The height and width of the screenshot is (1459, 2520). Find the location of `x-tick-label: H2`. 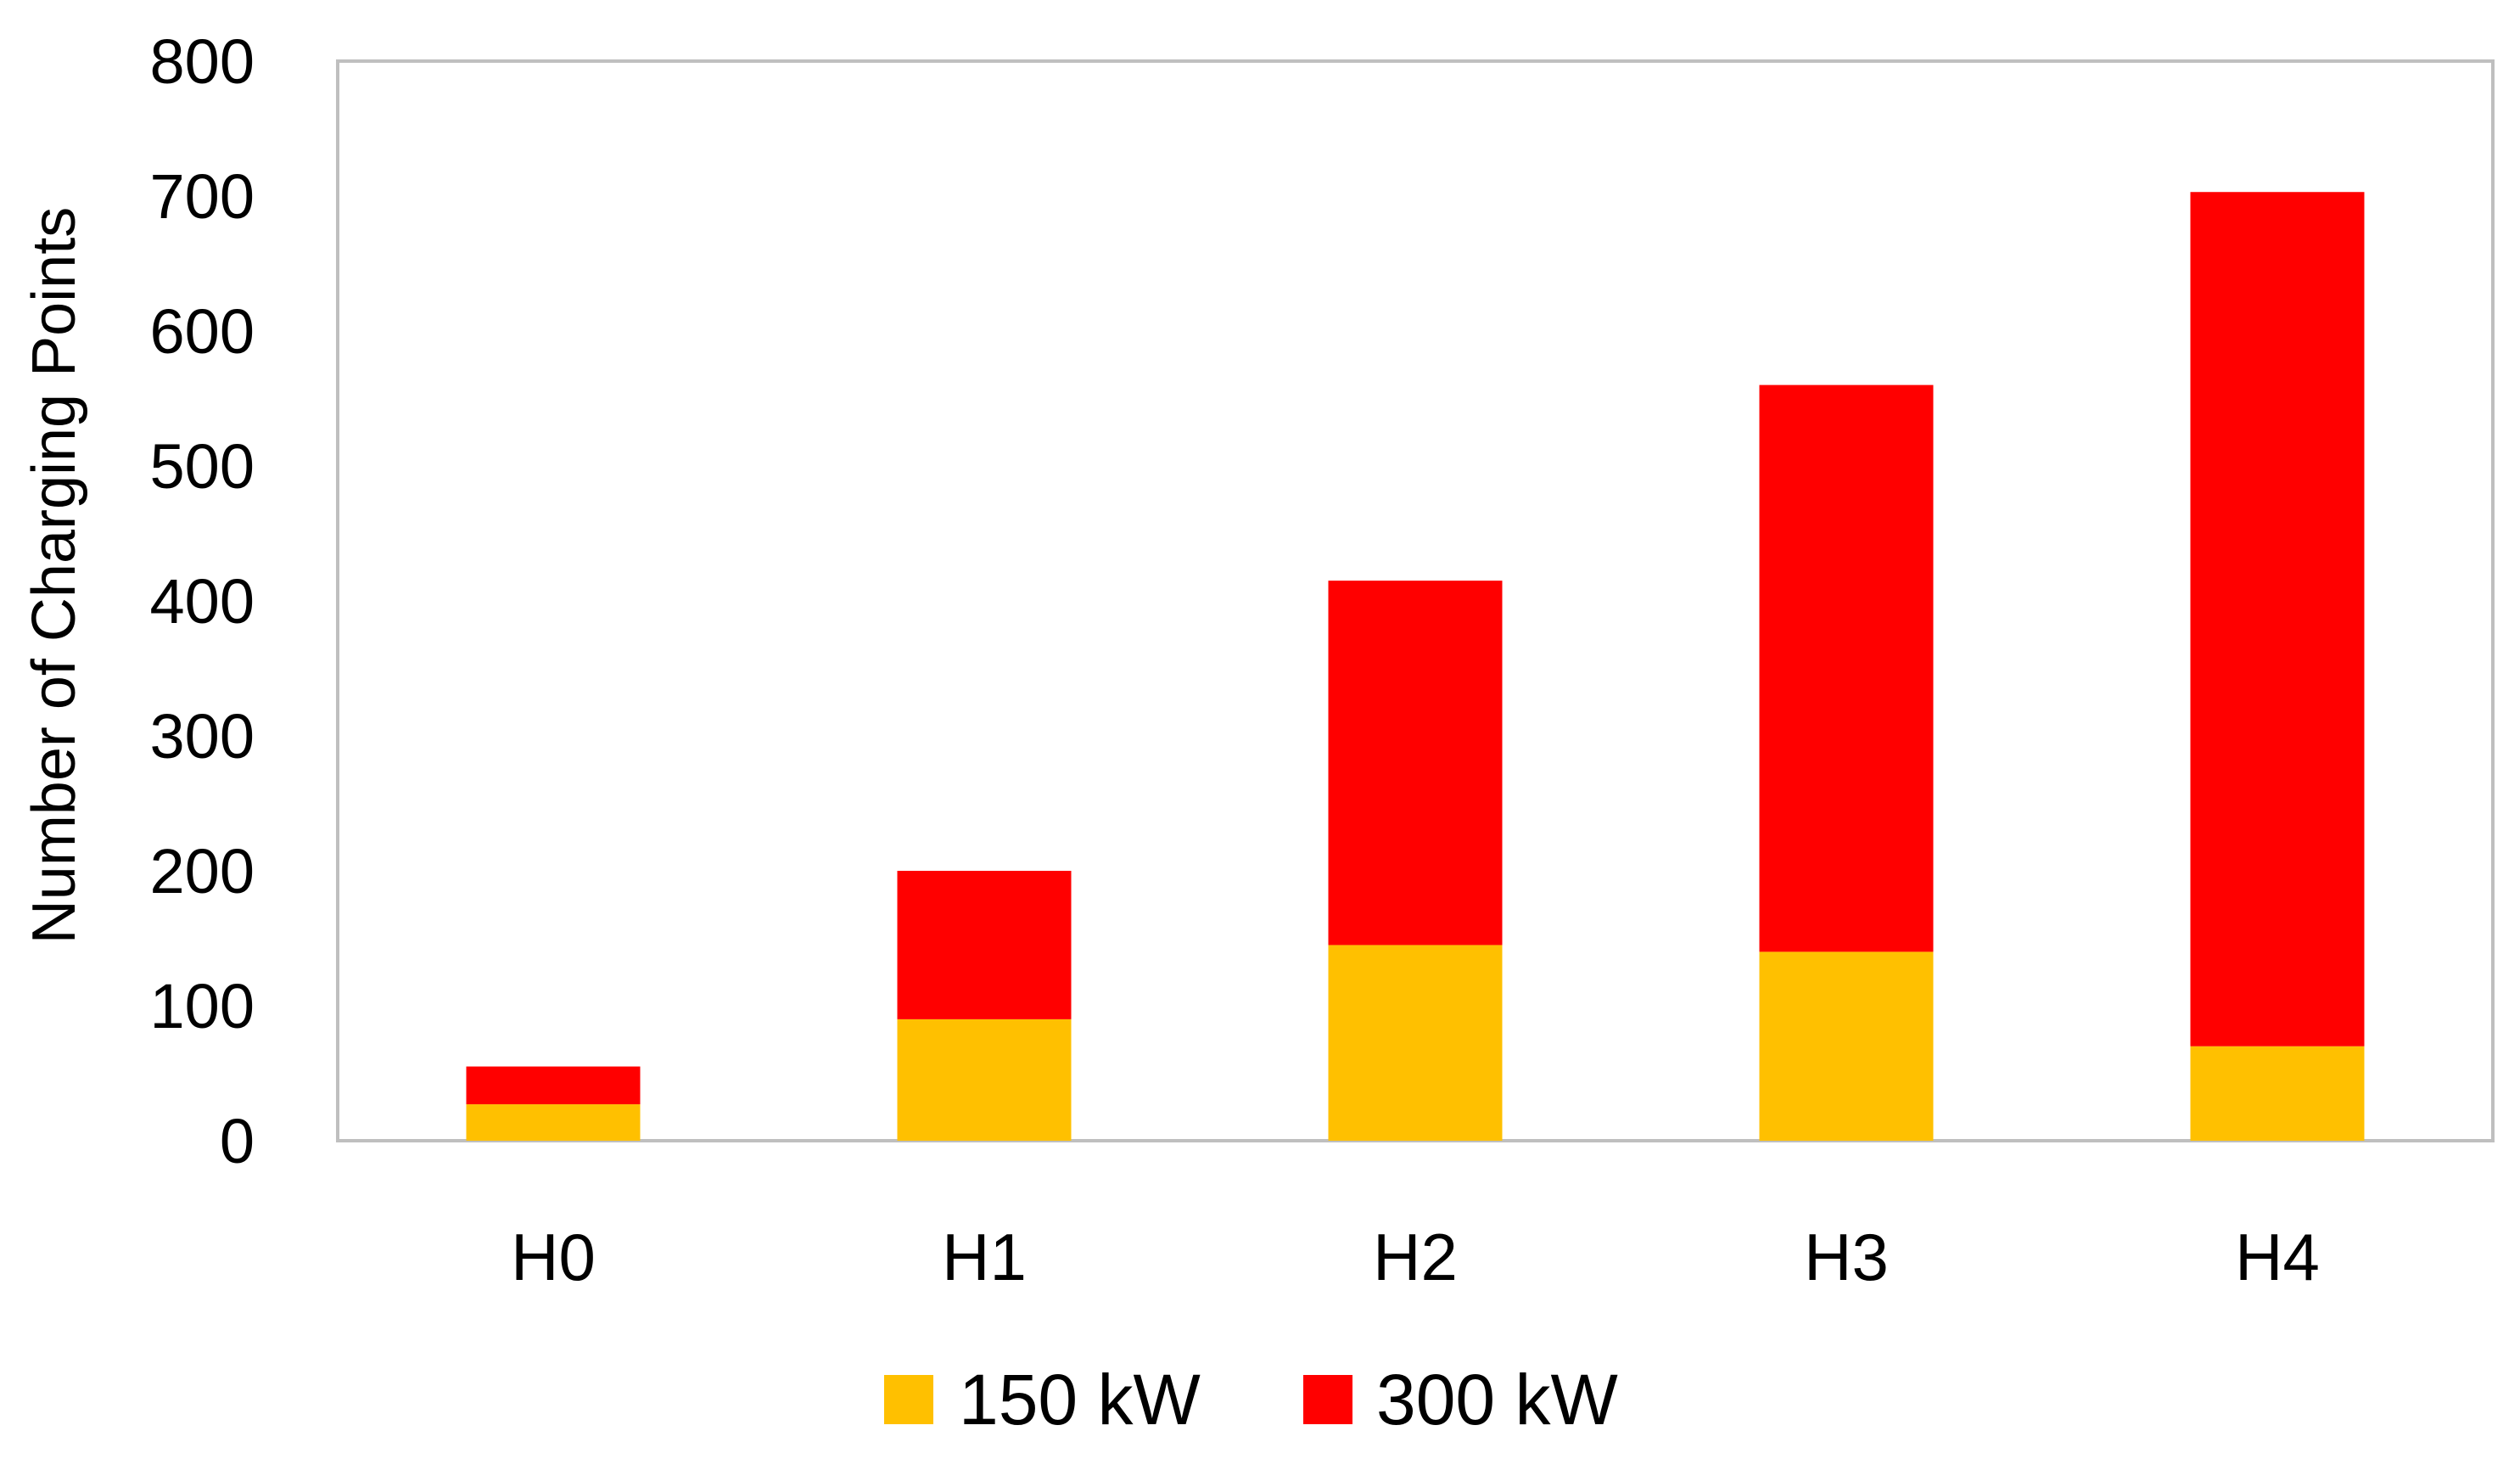

x-tick-label: H2 is located at coordinates (1415, 1257).